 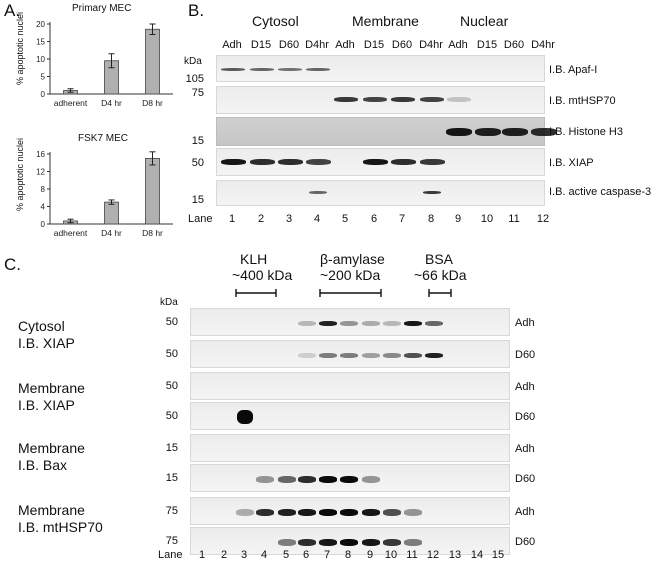 What do you see at coordinates (170, 555) in the screenshot?
I see `panel-c-lane-label: Lane` at bounding box center [170, 555].